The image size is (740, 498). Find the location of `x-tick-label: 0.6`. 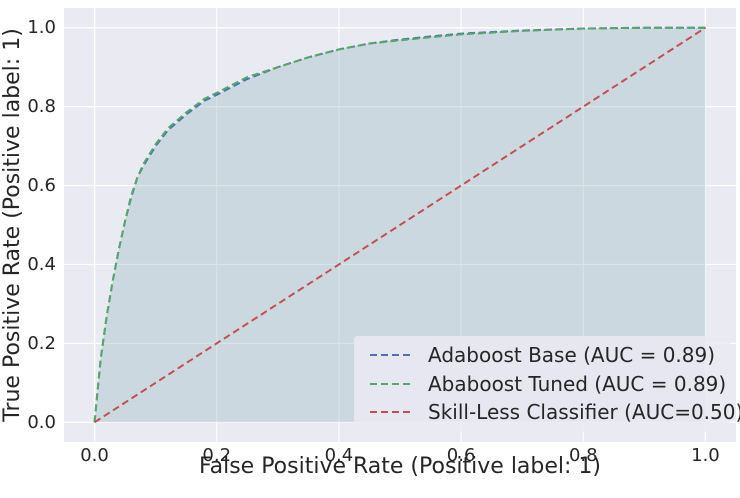

x-tick-label: 0.6 is located at coordinates (461, 455).